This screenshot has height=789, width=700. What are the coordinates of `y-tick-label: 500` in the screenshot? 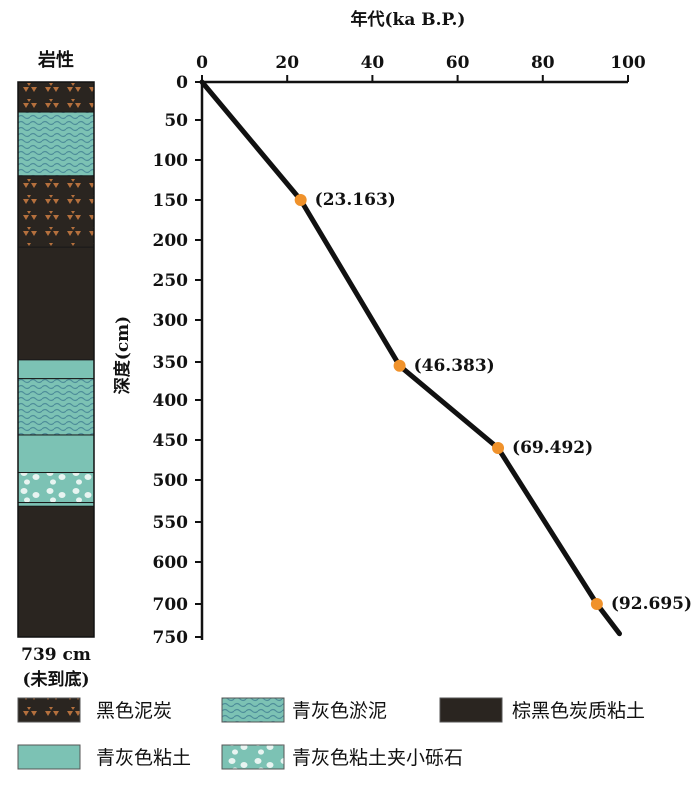 It's located at (171, 481).